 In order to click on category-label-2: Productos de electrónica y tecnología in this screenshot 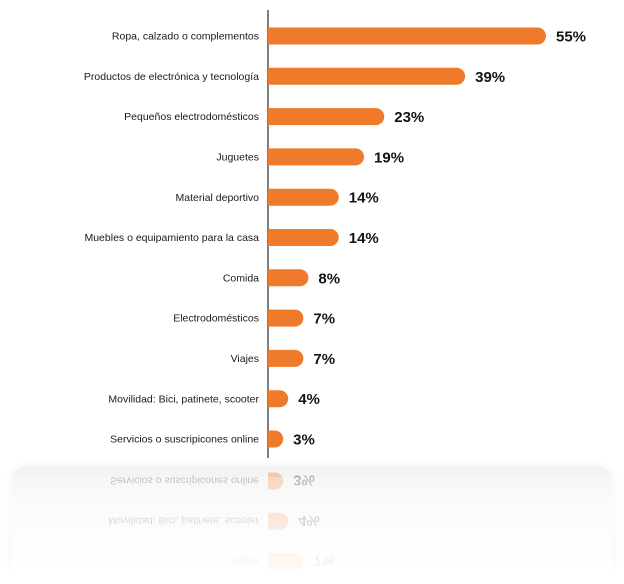, I will do `click(171, 77)`.